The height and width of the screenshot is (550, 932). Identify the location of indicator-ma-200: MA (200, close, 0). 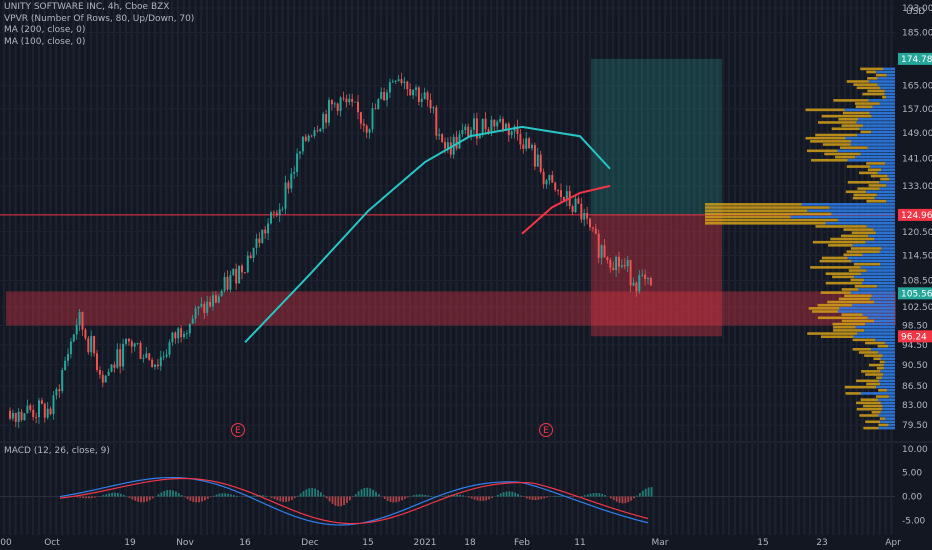
(45, 30).